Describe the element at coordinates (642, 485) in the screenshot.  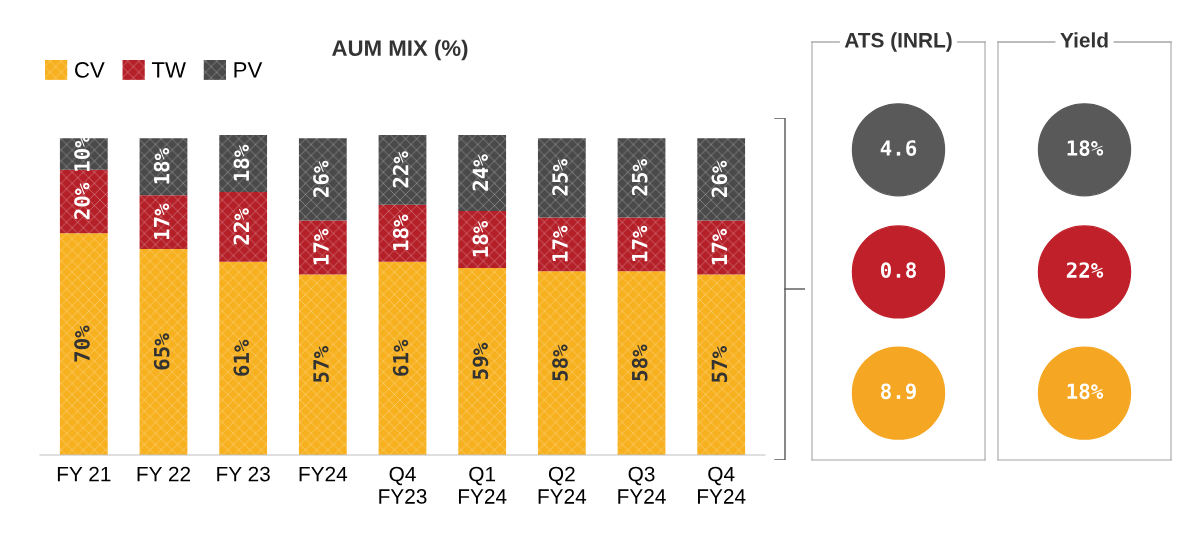
I see `x-tick-label: Q3 FY24` at that location.